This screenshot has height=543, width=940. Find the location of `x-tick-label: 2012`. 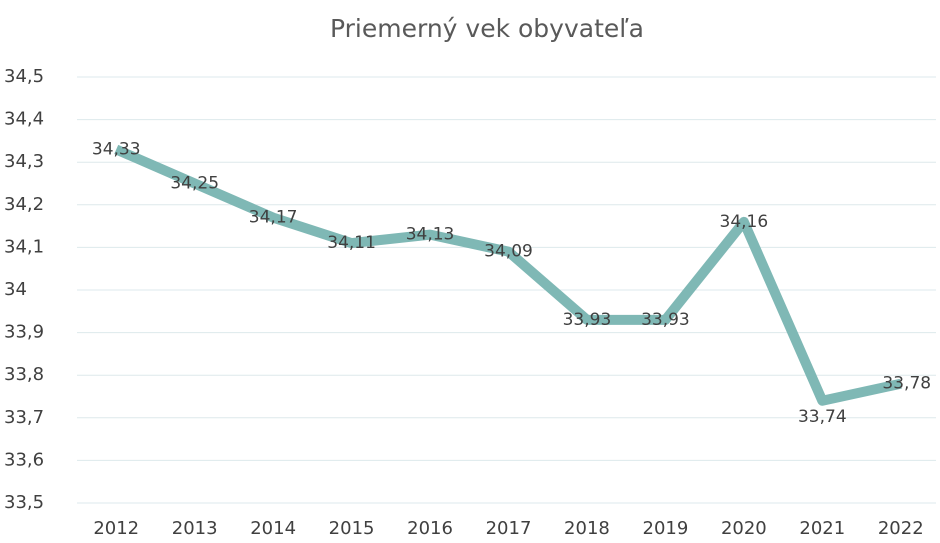

x-tick-label: 2012 is located at coordinates (116, 528).